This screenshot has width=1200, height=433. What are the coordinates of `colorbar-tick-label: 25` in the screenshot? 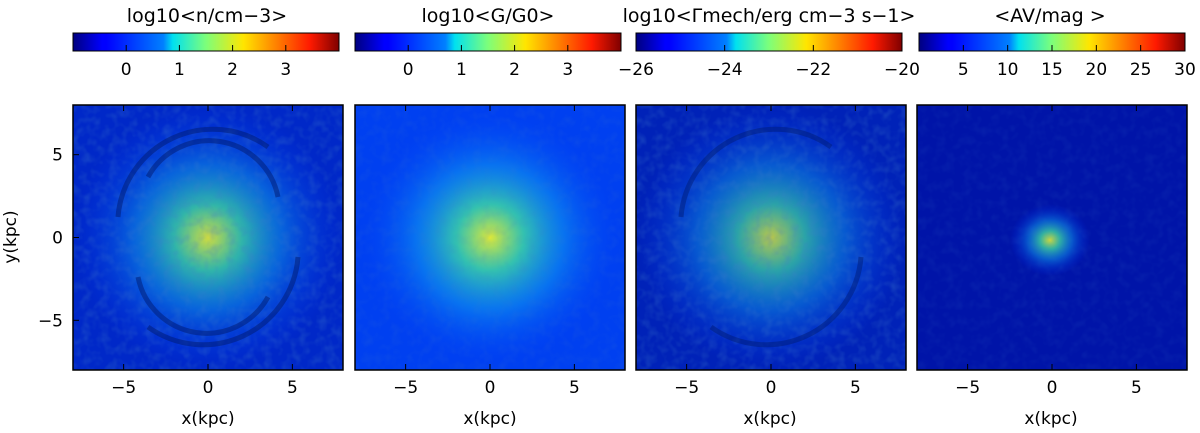 It's located at (1141, 70).